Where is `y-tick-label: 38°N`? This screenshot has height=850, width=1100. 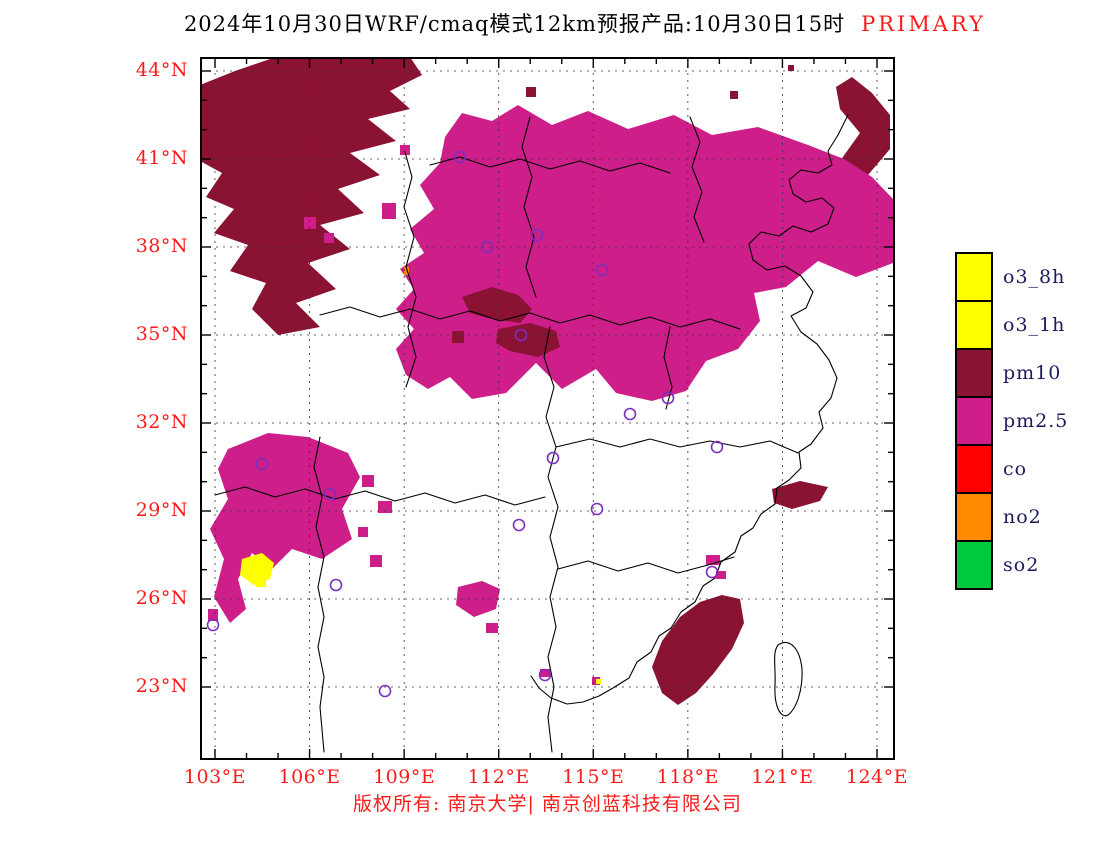
y-tick-label: 38°N is located at coordinates (161, 246).